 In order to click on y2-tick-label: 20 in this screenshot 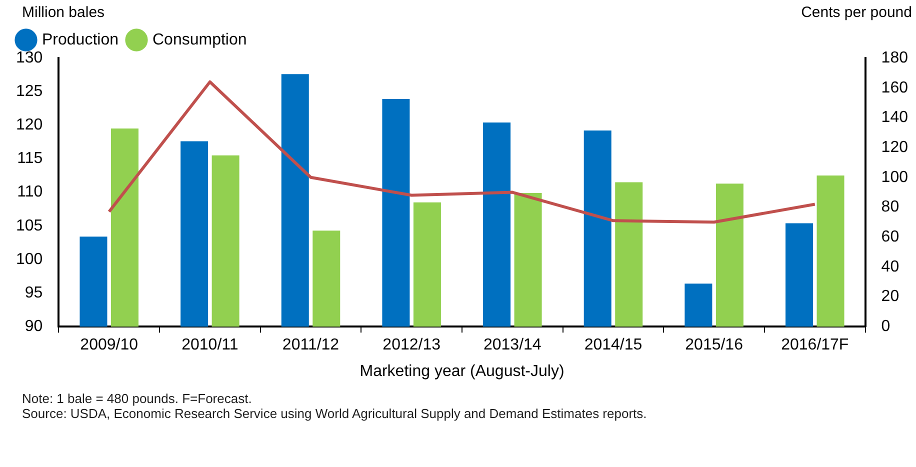, I will do `click(890, 297)`.